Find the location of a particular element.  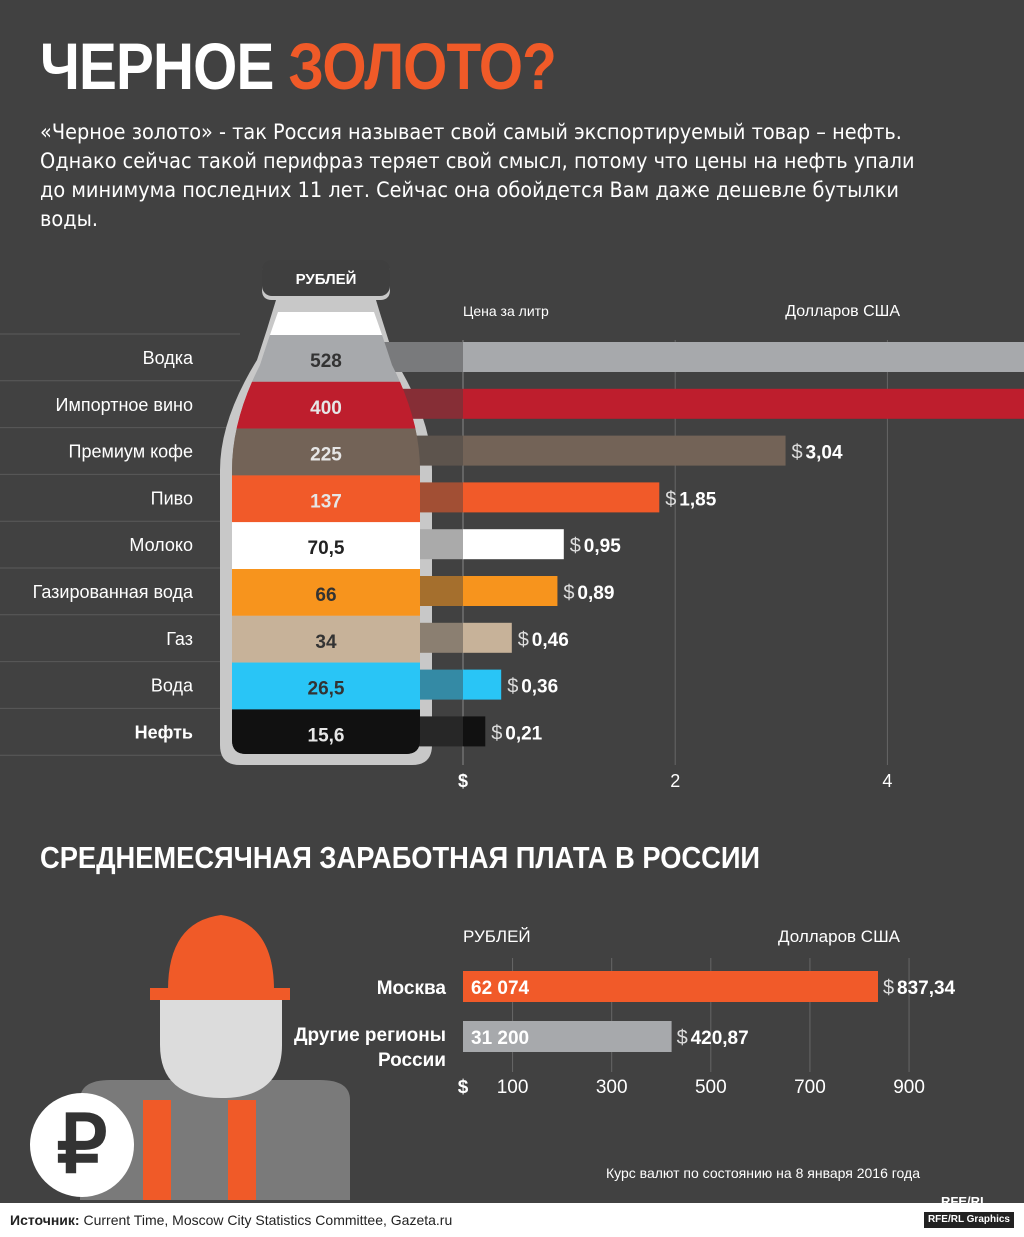

salary-x-tick-label: 100 is located at coordinates (513, 1087).